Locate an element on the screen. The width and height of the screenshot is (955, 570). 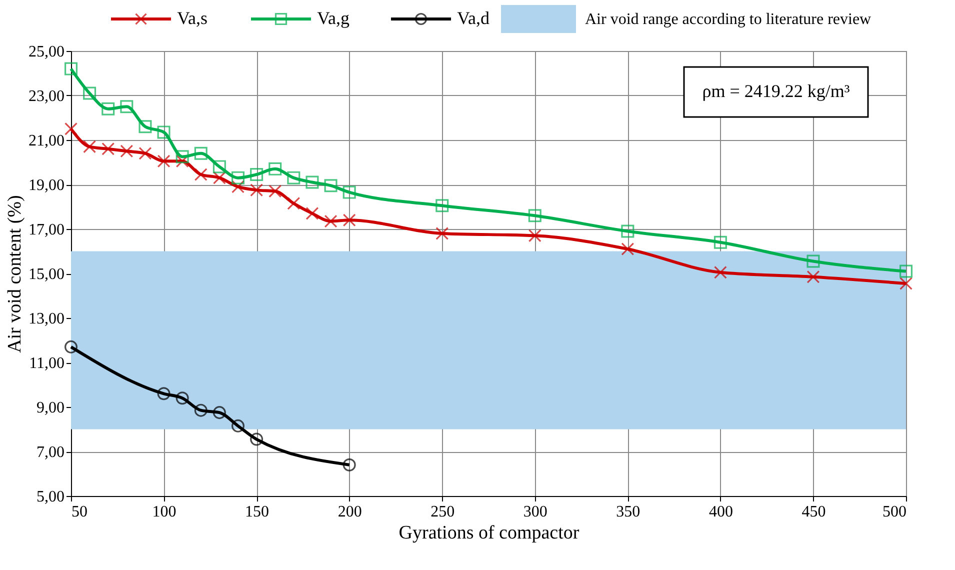
x-tick-label: 100 is located at coordinates (164, 512).